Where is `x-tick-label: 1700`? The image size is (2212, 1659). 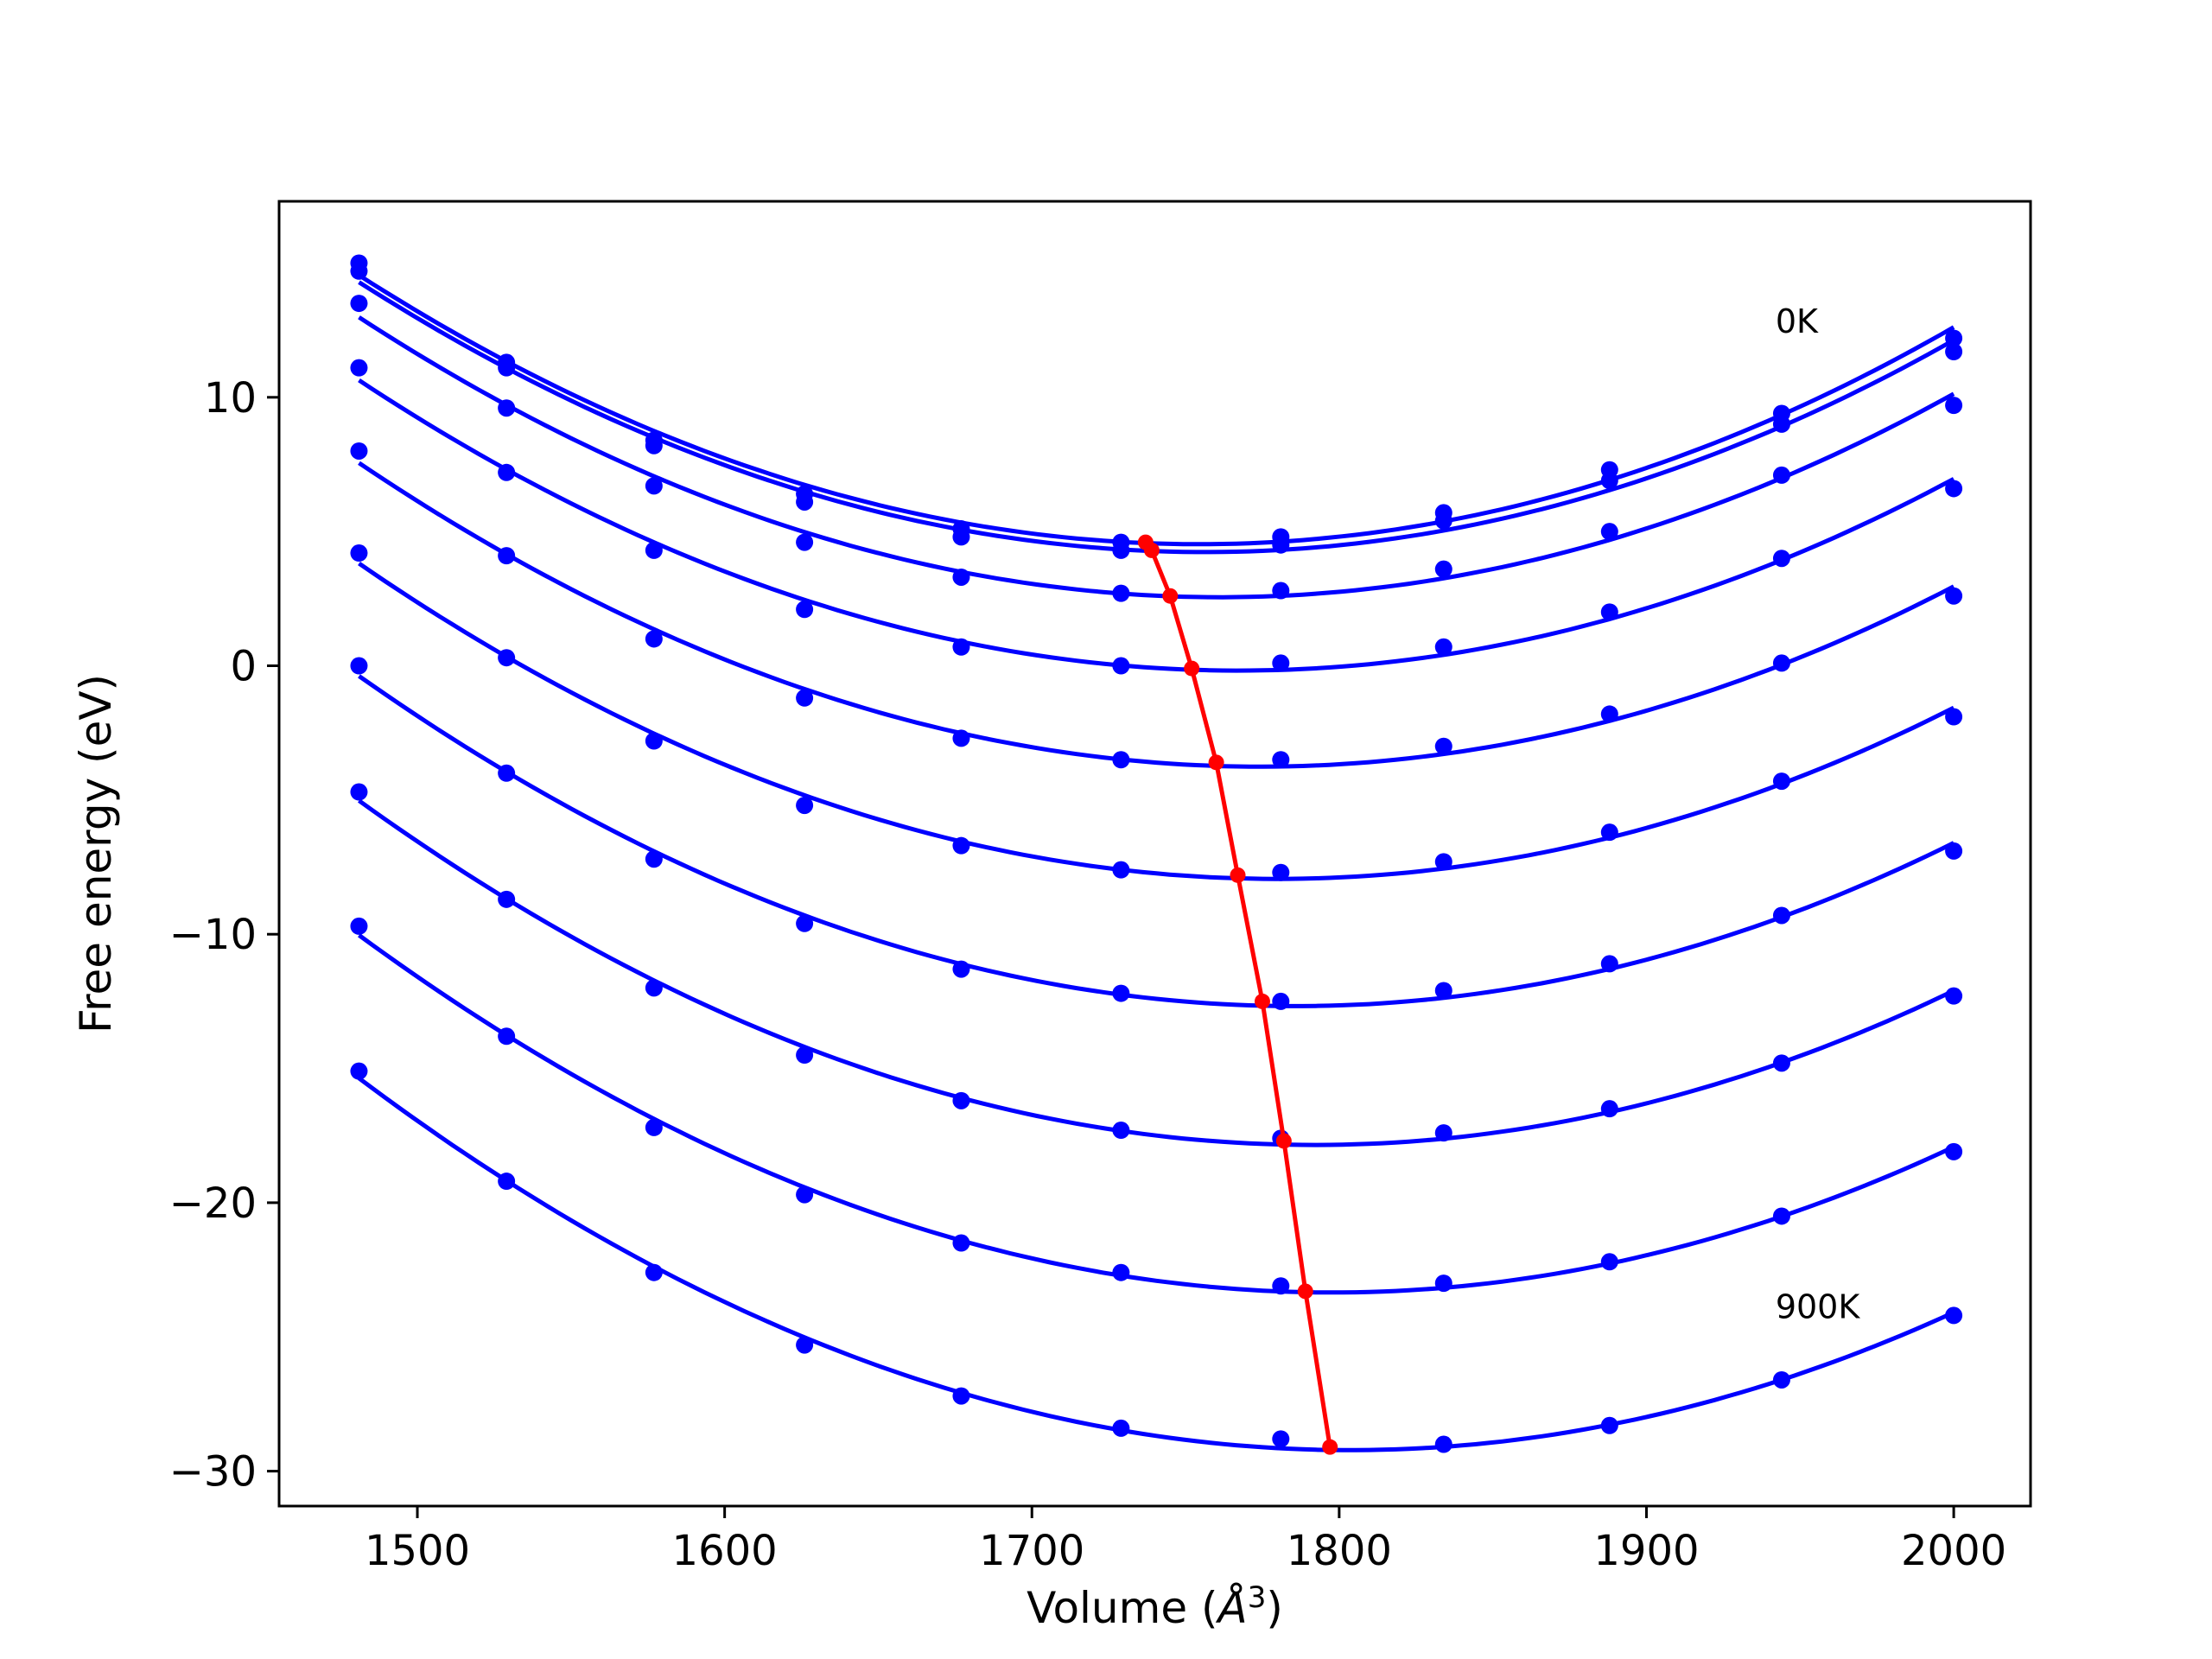 x-tick-label: 1700 is located at coordinates (1031, 1551).